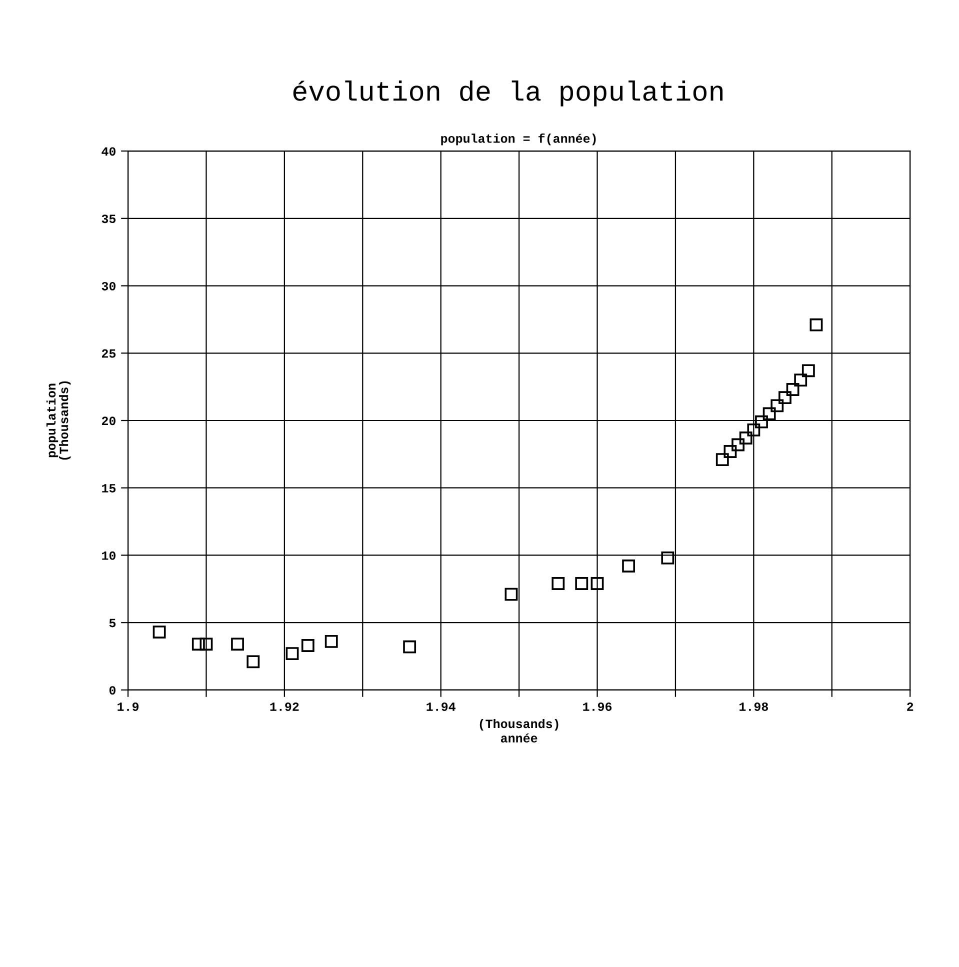  What do you see at coordinates (109, 219) in the screenshot?
I see `y-tick-label: 35` at bounding box center [109, 219].